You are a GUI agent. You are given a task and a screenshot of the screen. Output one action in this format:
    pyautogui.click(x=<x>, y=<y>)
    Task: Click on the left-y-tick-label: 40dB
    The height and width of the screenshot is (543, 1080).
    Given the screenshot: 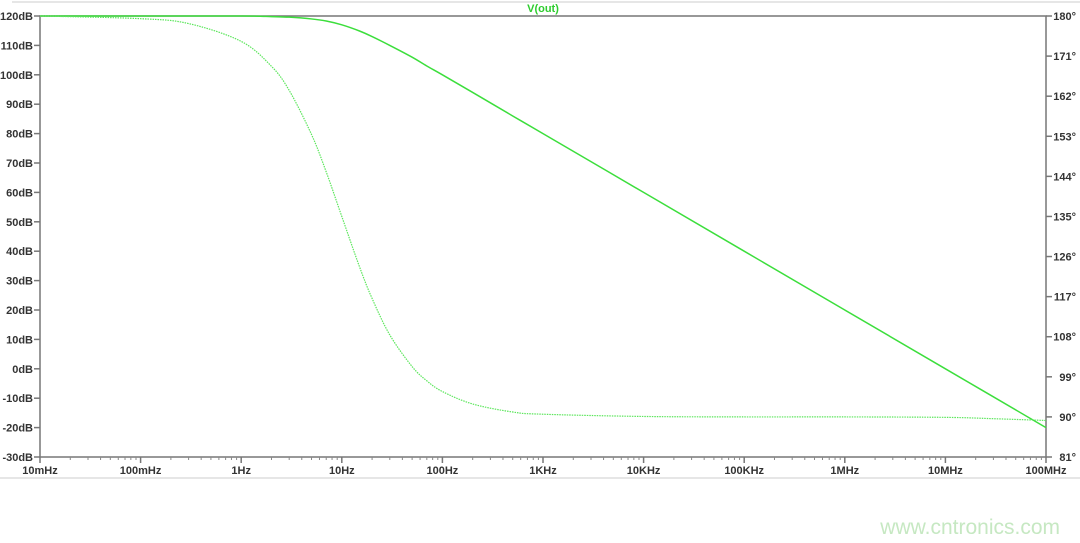 What is the action you would take?
    pyautogui.click(x=19, y=252)
    